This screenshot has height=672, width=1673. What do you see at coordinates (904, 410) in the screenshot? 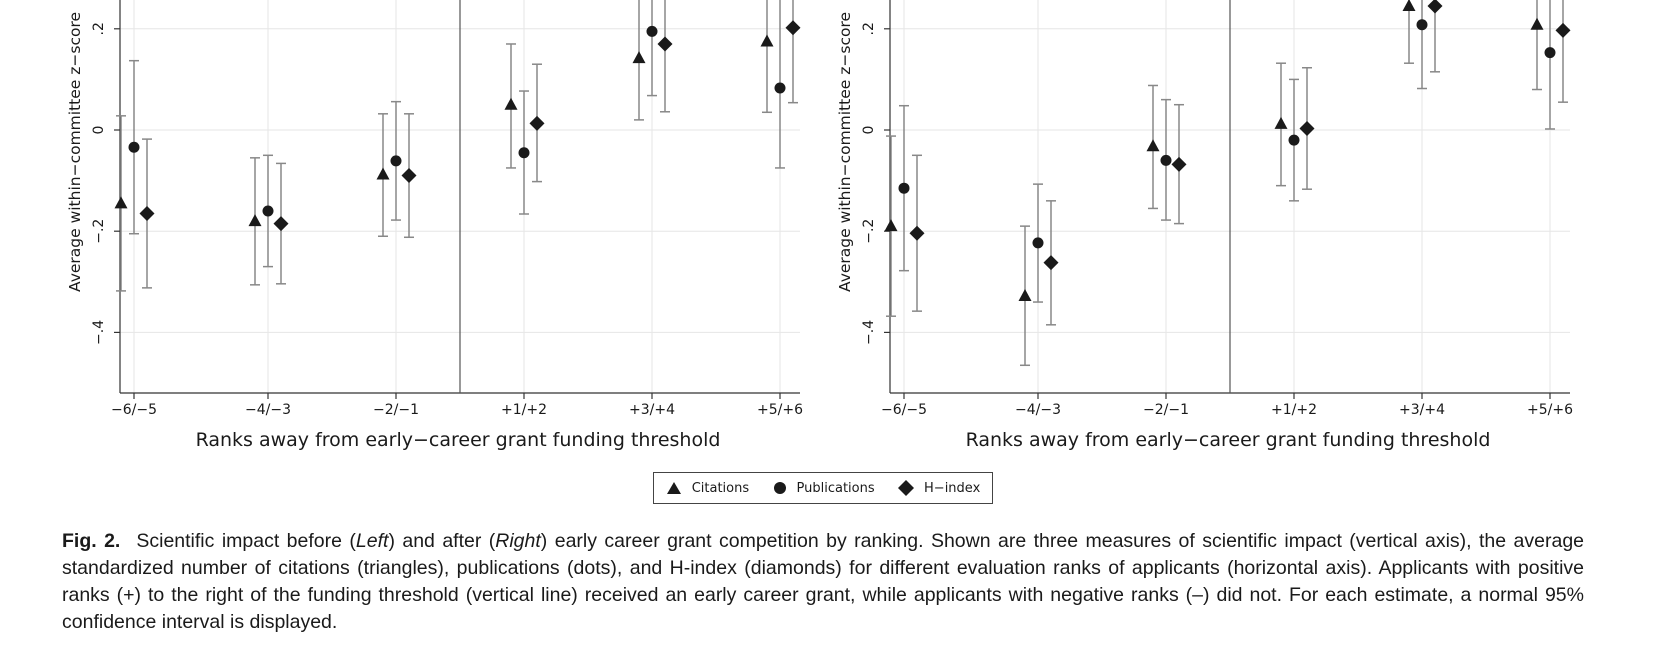
I see `panel-right-x-tick-label: −6/−5` at bounding box center [904, 410].